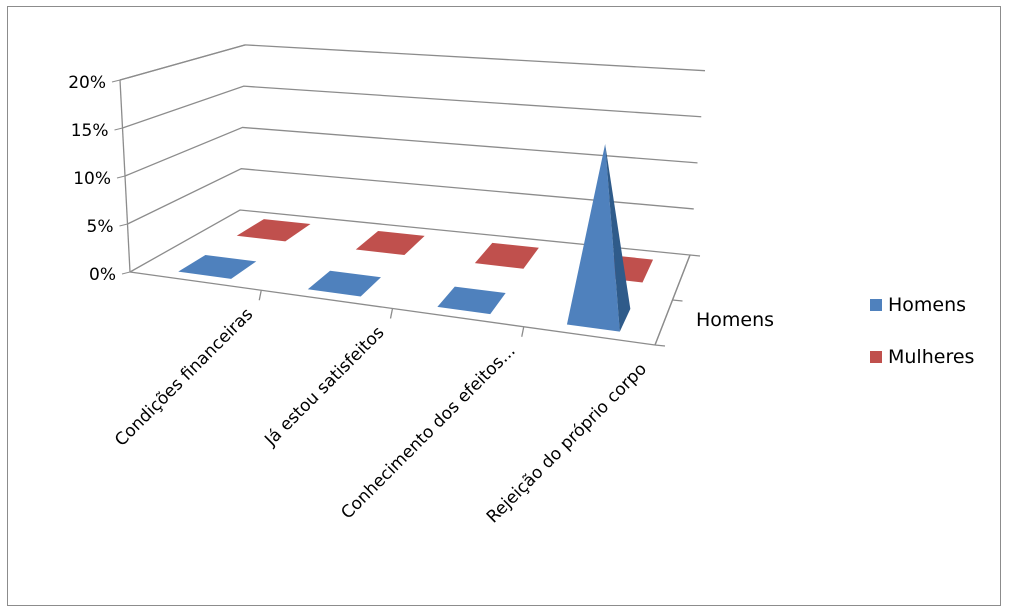  Describe the element at coordinates (927, 305) in the screenshot. I see `legend-label: Homens` at that location.